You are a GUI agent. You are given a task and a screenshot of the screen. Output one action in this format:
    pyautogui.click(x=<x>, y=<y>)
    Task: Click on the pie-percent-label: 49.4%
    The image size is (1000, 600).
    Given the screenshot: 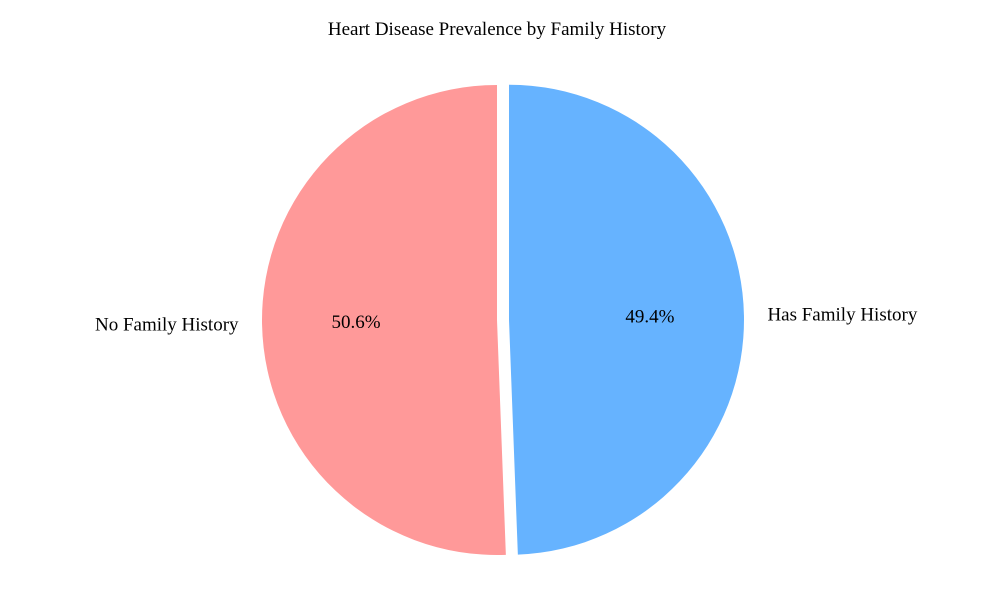 What is the action you would take?
    pyautogui.click(x=649, y=317)
    